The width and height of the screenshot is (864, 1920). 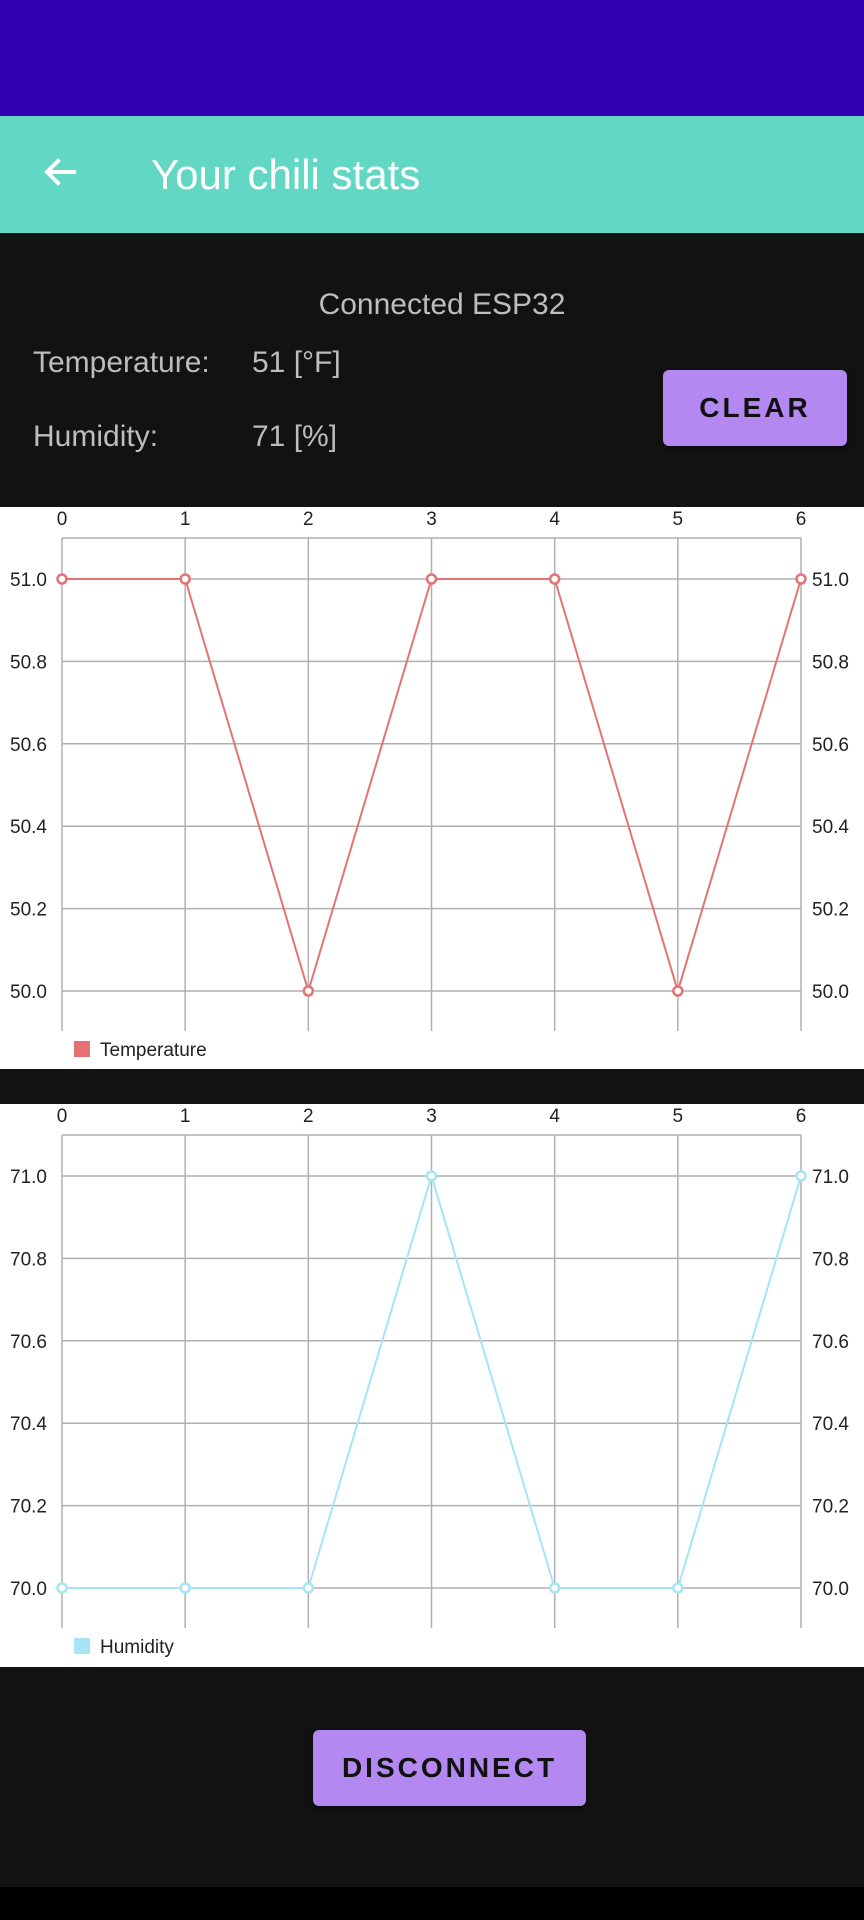 What do you see at coordinates (432, 58) in the screenshot?
I see `status-bar` at bounding box center [432, 58].